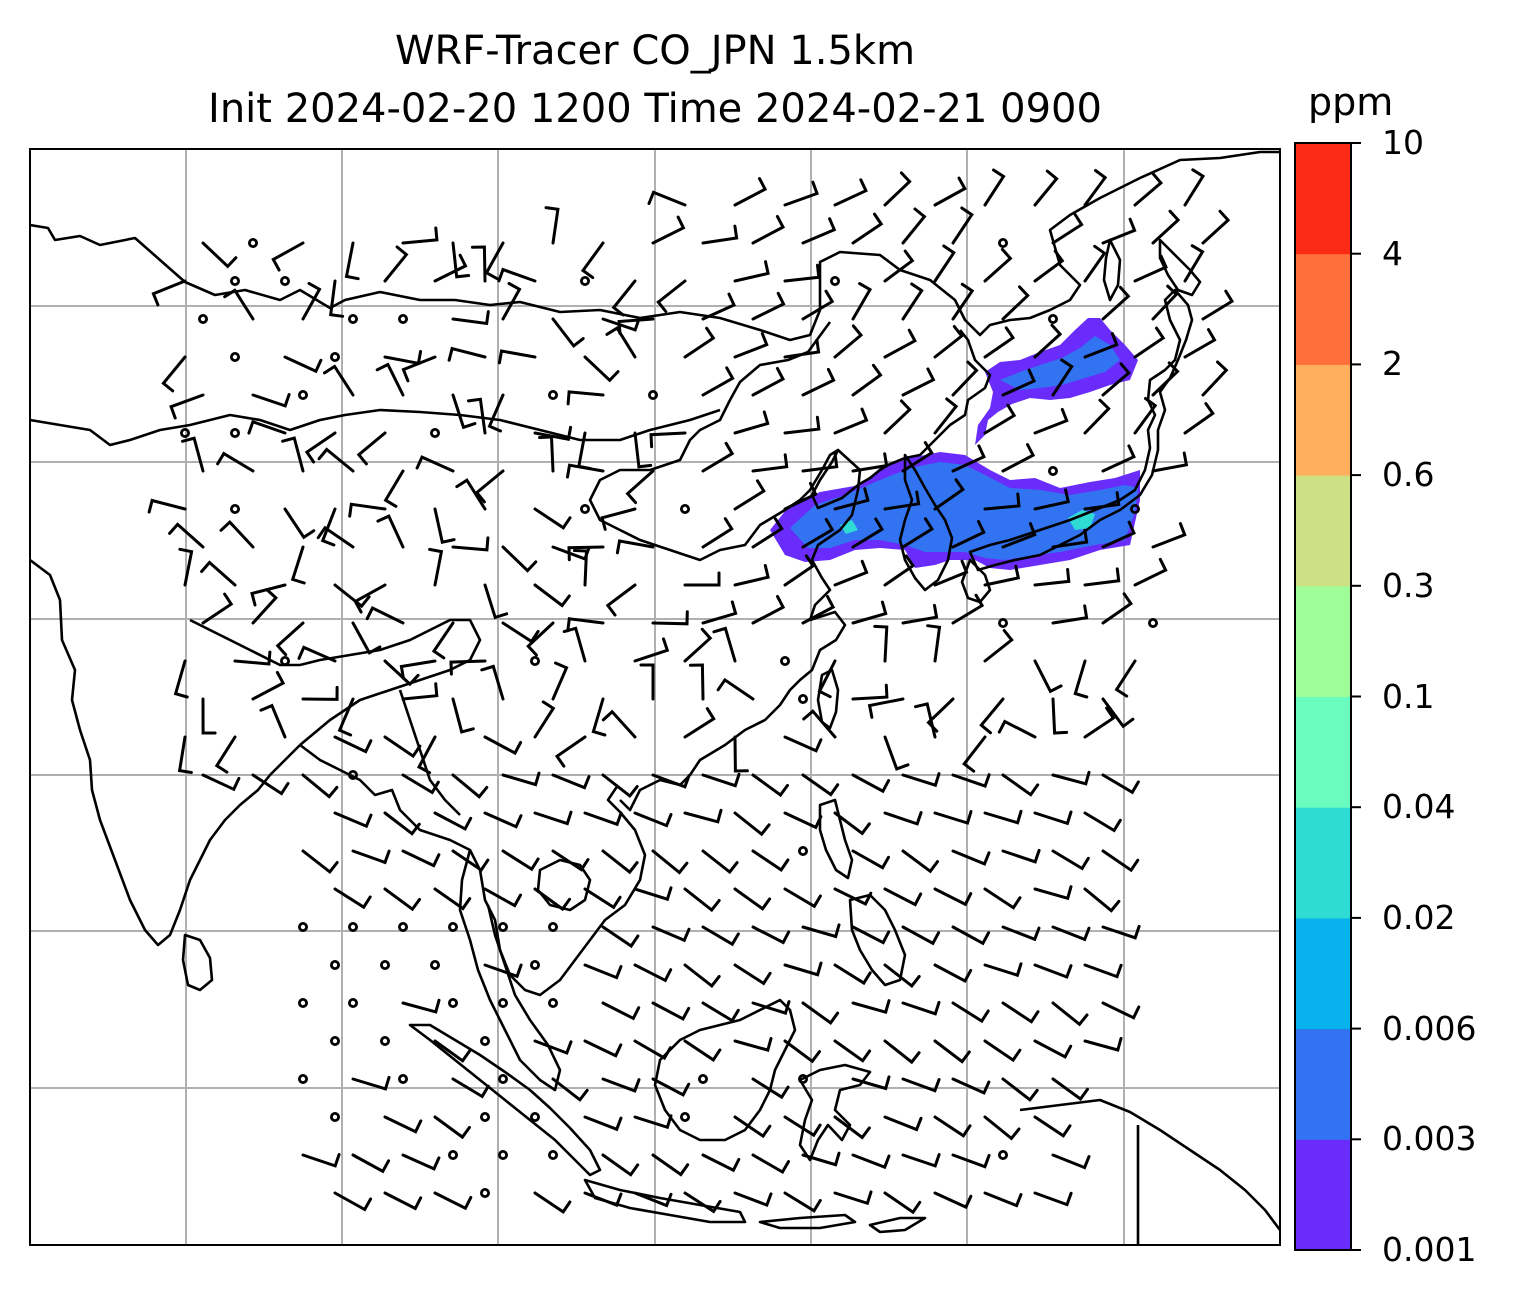  Describe the element at coordinates (1429, 1139) in the screenshot. I see `colorbar-tick-label: 0.003` at that location.